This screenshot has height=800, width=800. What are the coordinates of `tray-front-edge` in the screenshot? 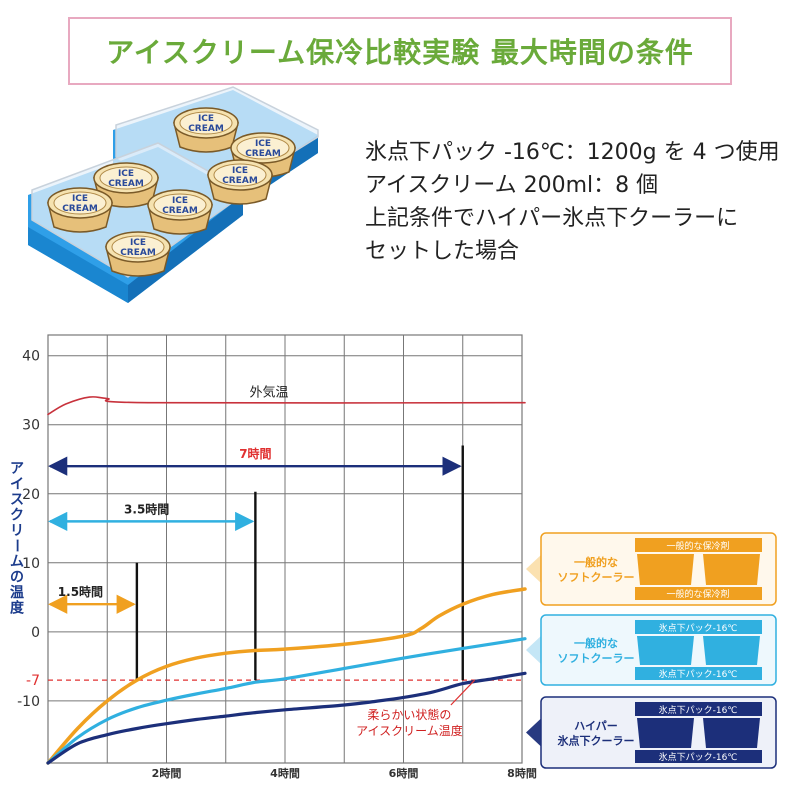 It's located at (78, 265).